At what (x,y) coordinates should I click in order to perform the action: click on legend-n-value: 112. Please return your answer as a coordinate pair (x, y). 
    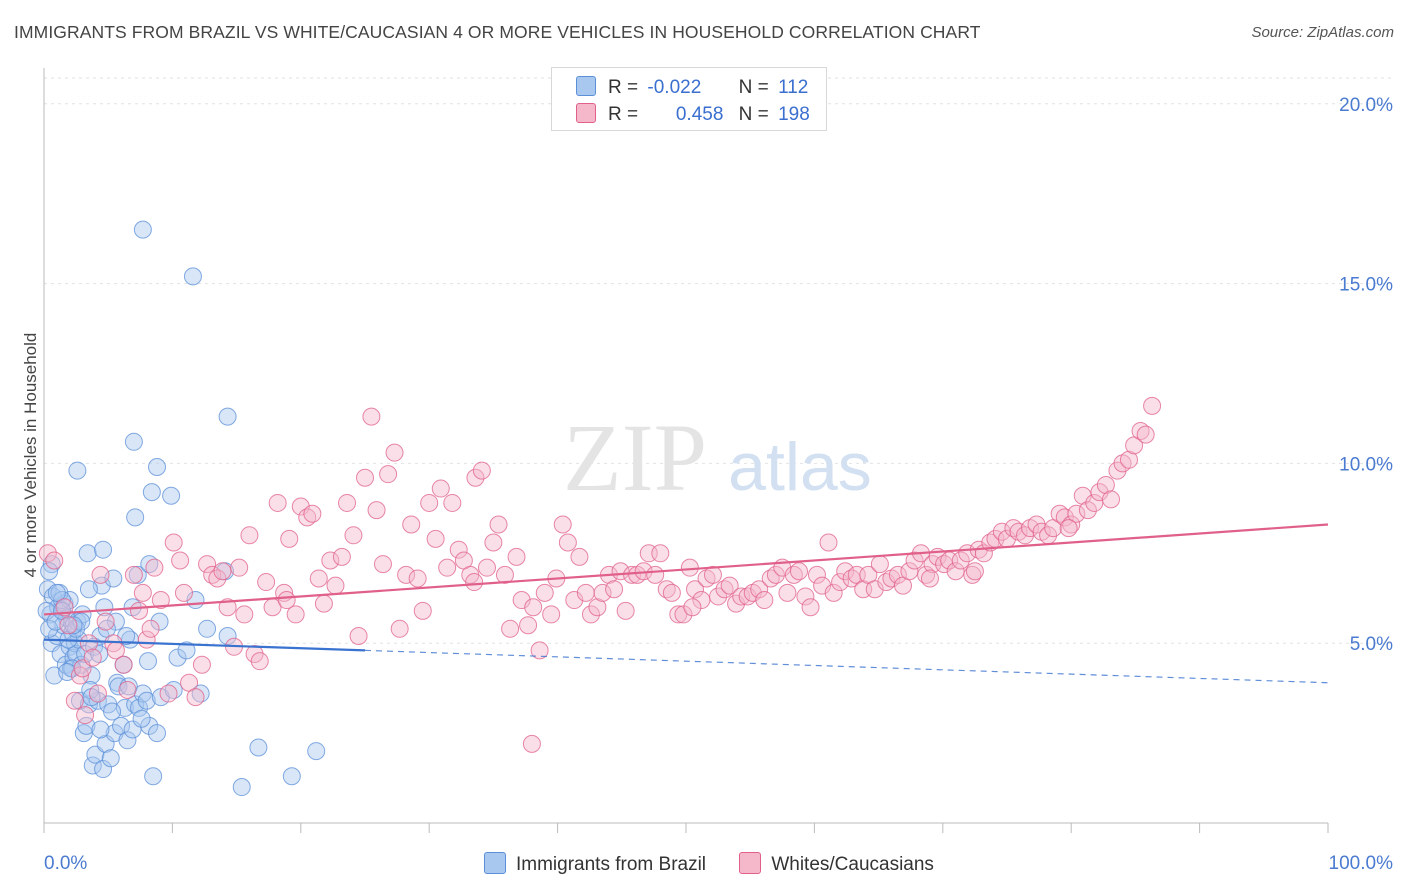
    Looking at the image, I should click on (793, 87).